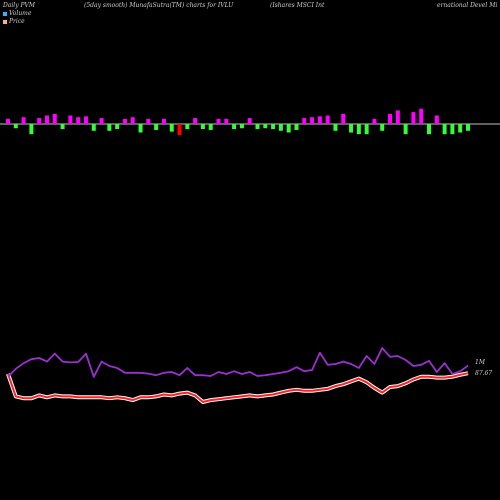  I want to click on ticker-name-part1: (Ishares MSCI Int, so click(297, 5).